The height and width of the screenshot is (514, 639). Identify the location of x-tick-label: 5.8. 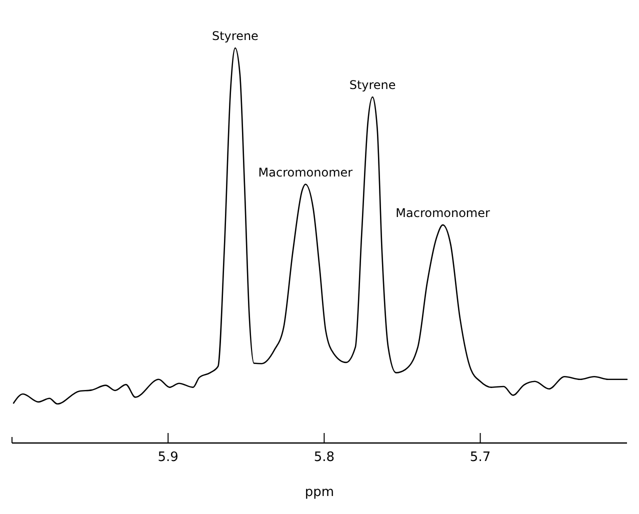
(324, 457).